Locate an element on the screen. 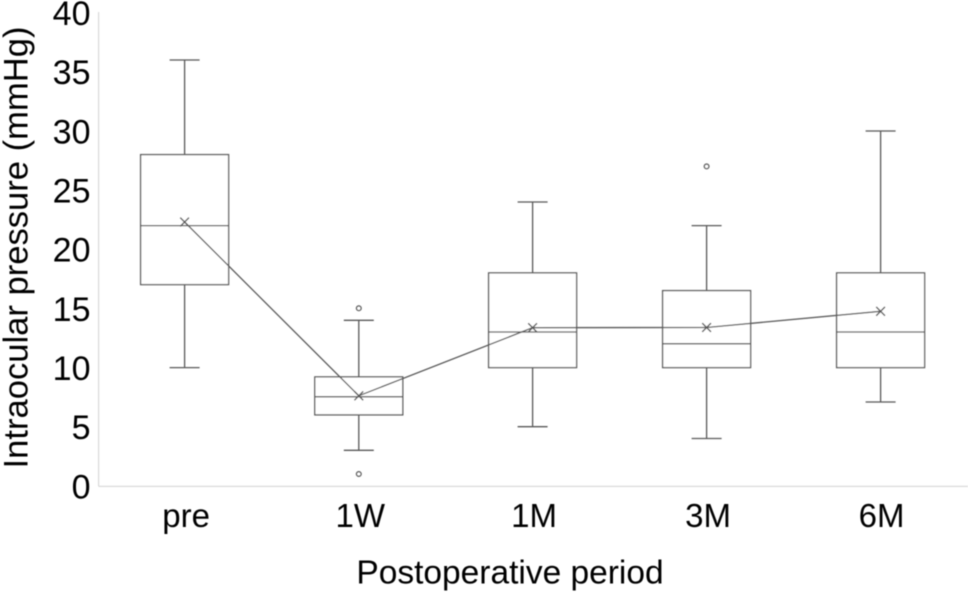  svg-text: 5 is located at coordinates (81, 428).